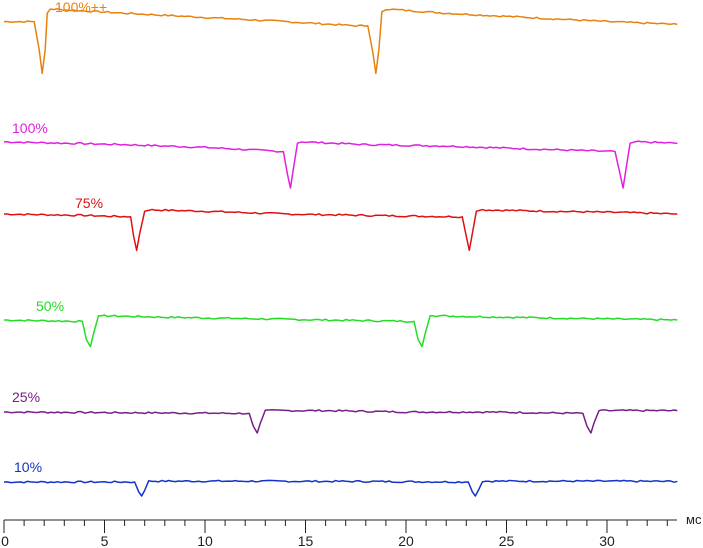  What do you see at coordinates (694, 519) in the screenshot?
I see `x-axis-unit-label: мс` at bounding box center [694, 519].